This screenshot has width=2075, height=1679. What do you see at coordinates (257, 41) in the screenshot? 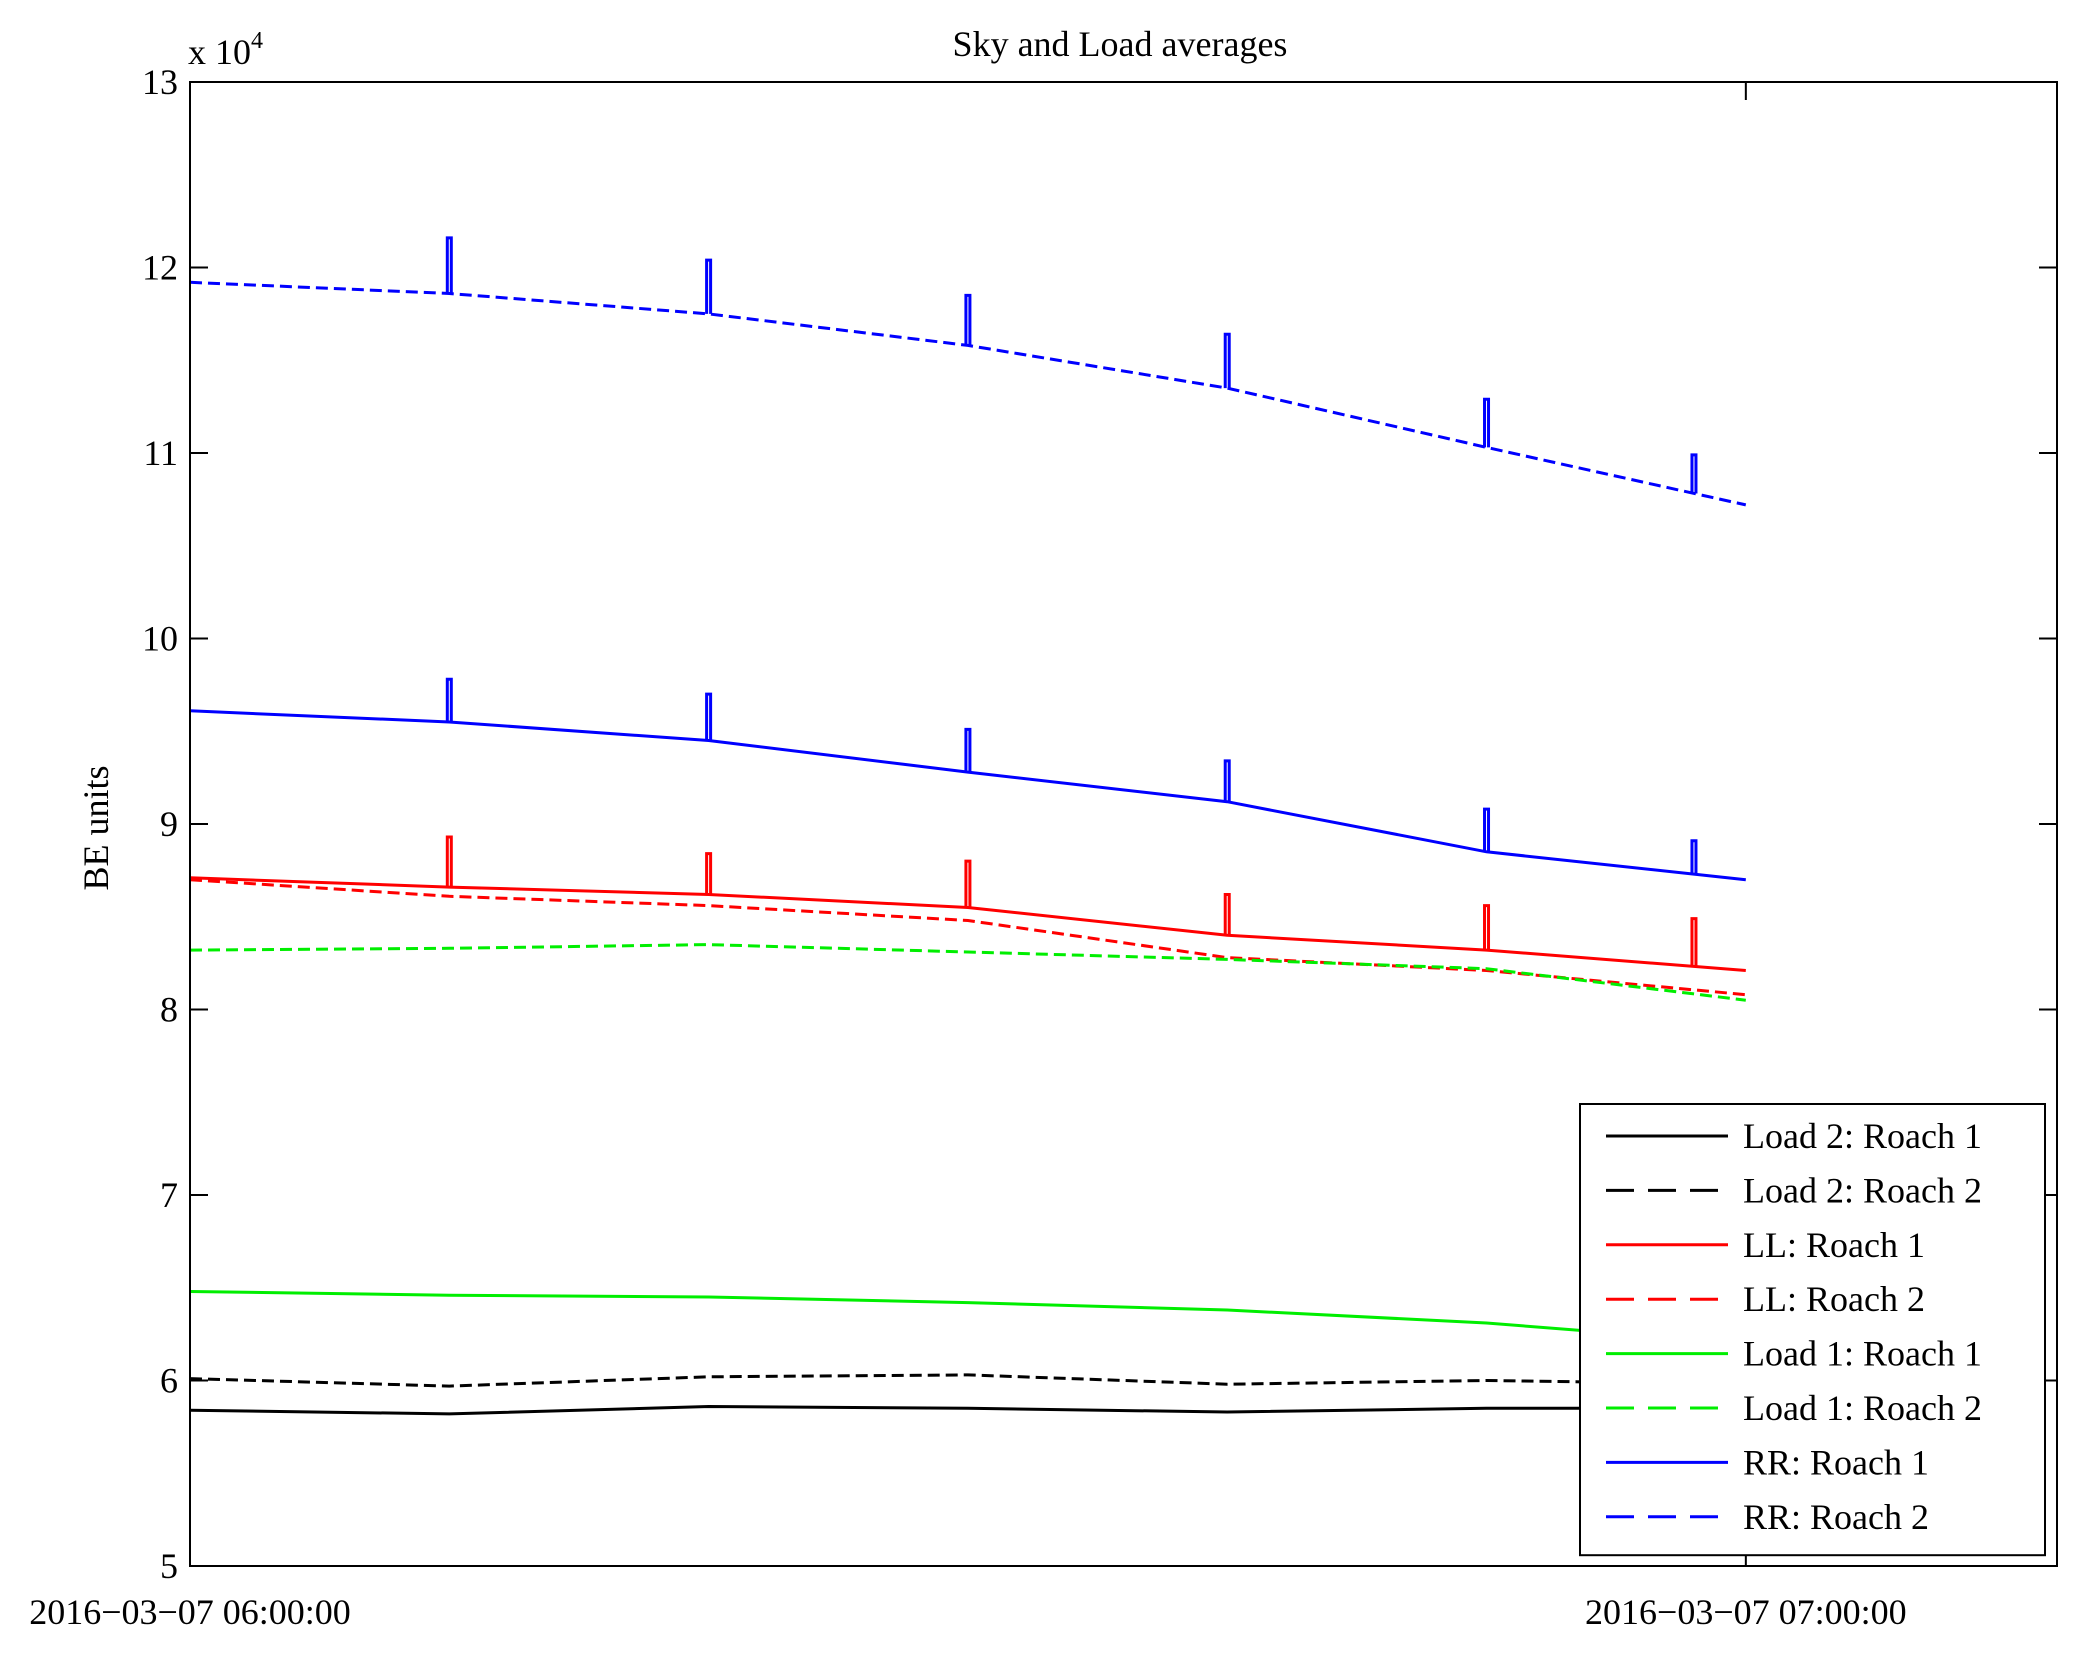
I see `y-axis-multiplier-exponent: 4` at bounding box center [257, 41].